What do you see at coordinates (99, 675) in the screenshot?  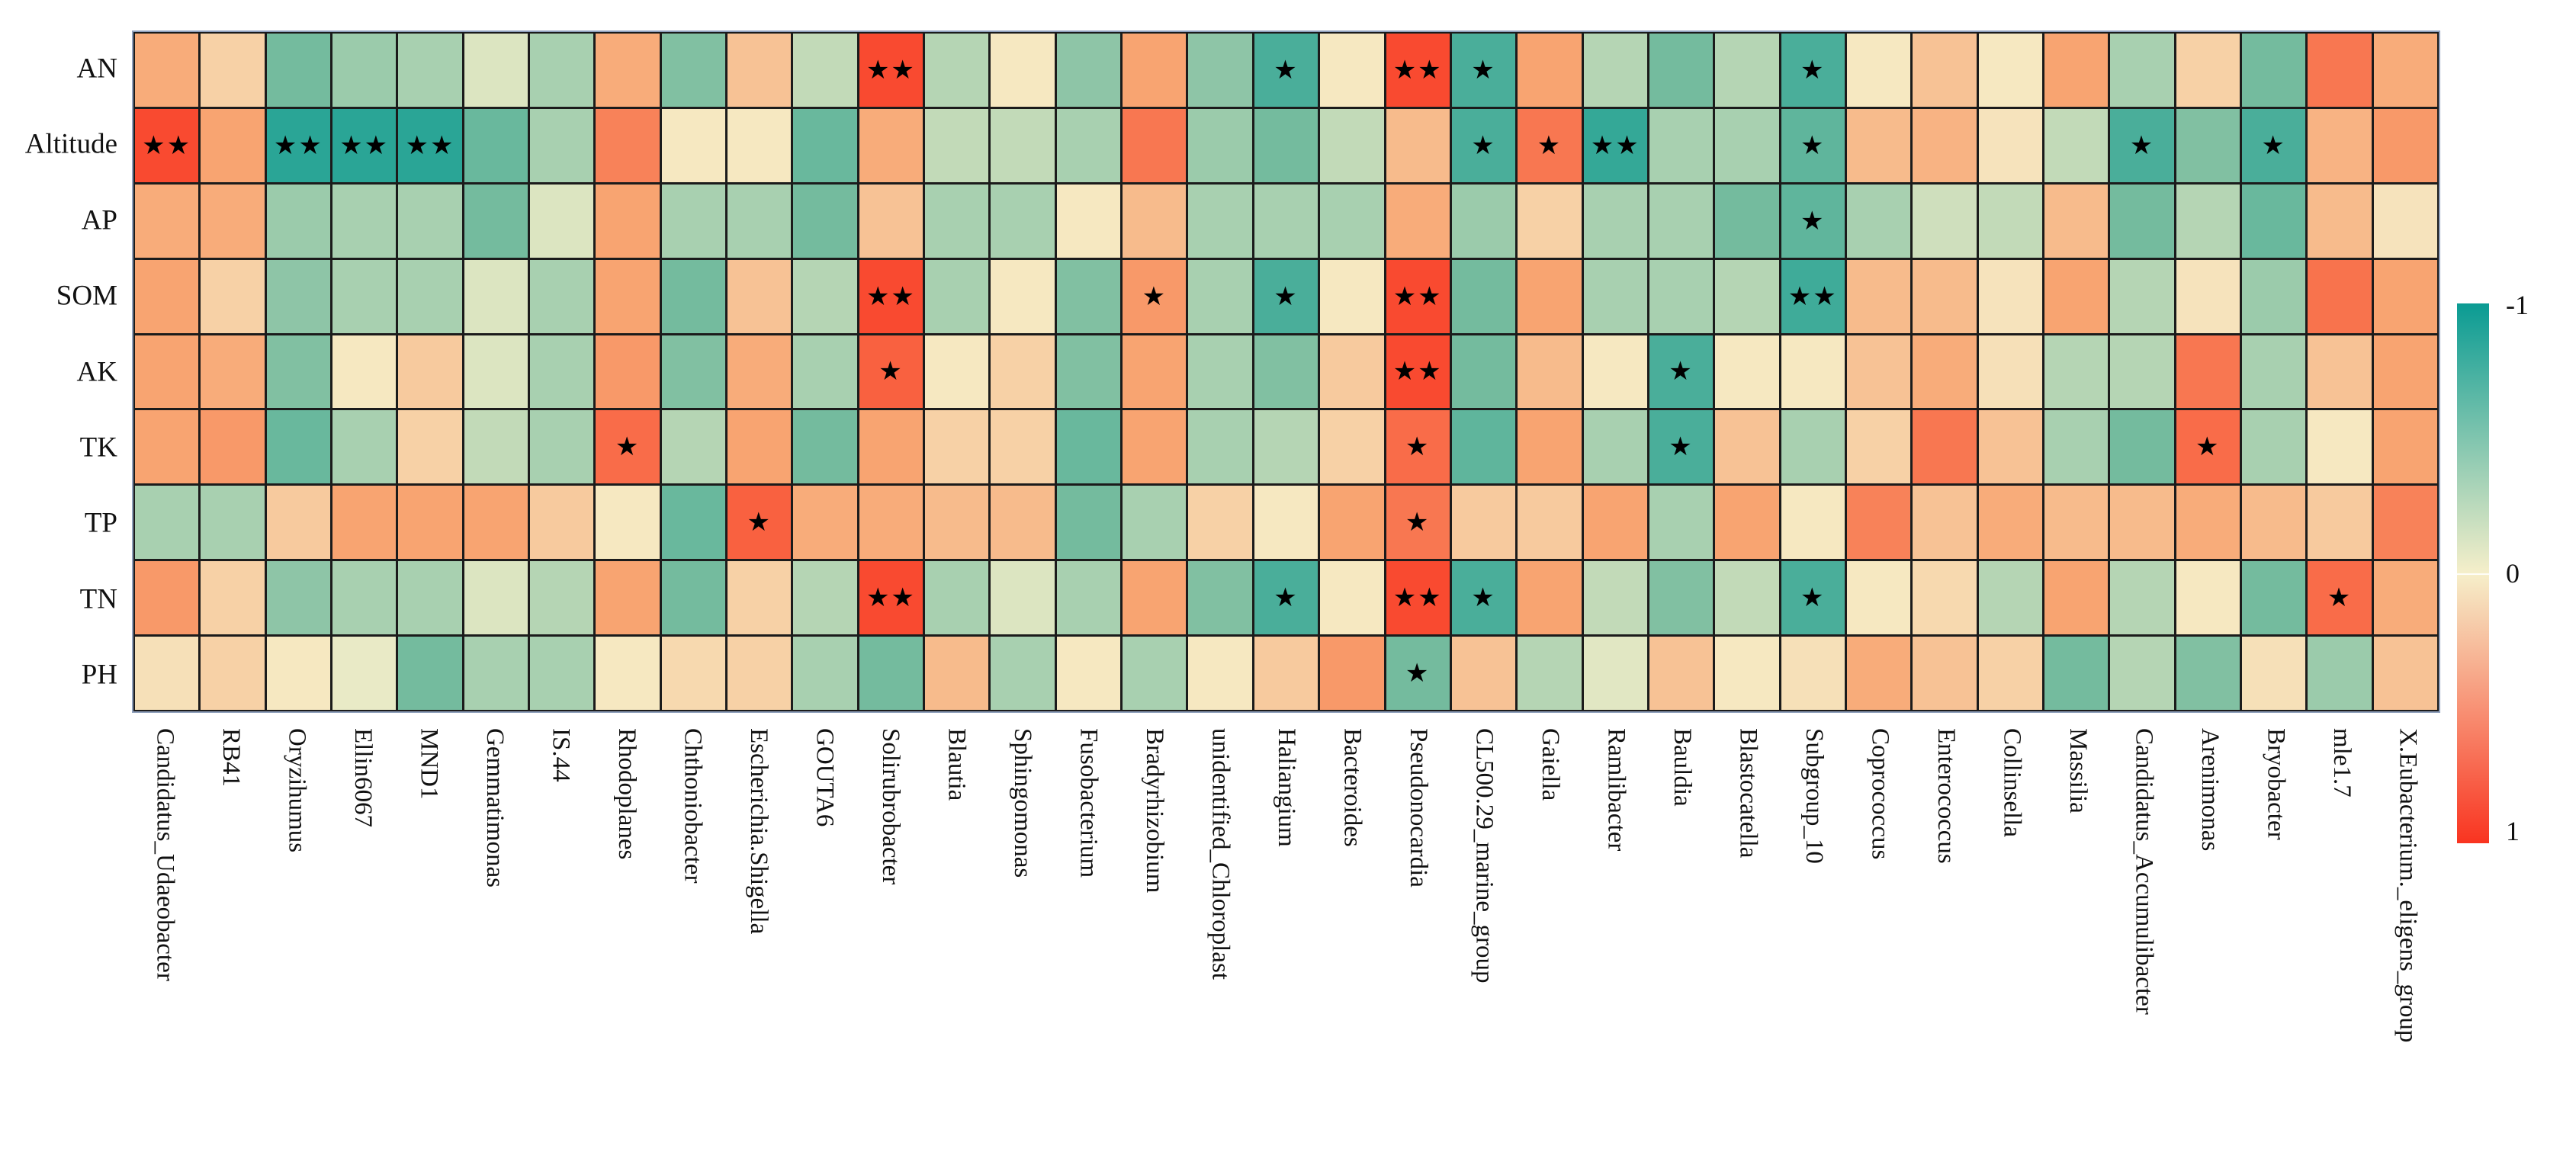 I see `row-label-ph: PH` at bounding box center [99, 675].